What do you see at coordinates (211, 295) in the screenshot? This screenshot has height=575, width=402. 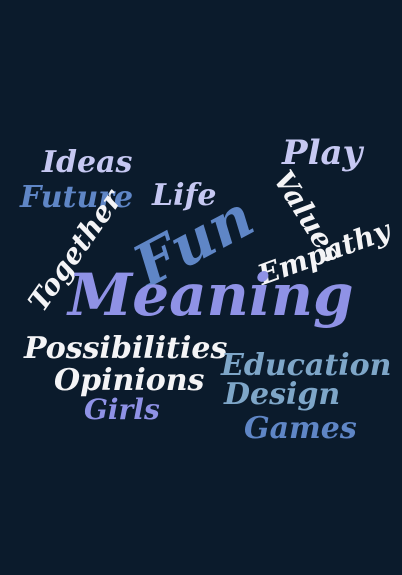 I see `word-meaning: Meaning` at bounding box center [211, 295].